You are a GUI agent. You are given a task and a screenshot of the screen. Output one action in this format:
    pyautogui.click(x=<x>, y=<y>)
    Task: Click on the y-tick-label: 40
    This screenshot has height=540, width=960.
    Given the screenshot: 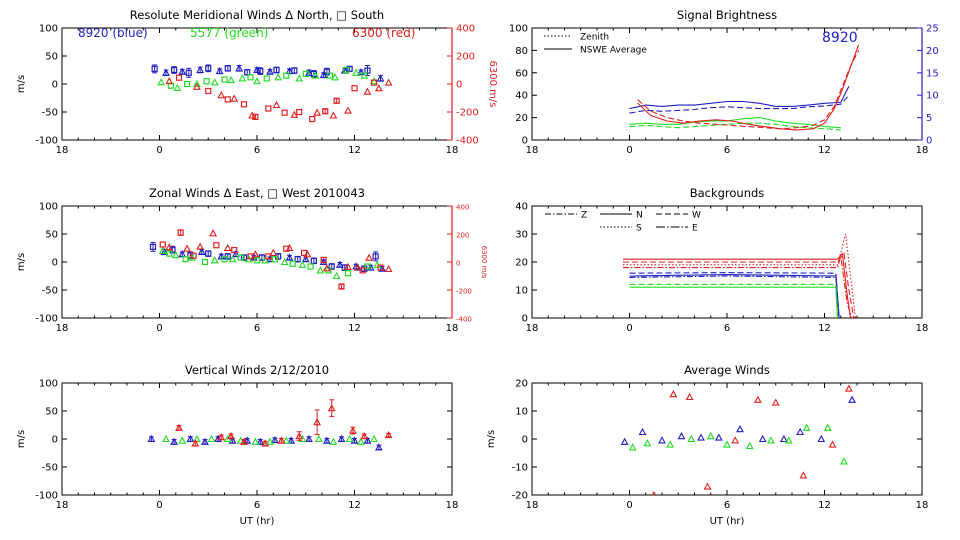 What is the action you would take?
    pyautogui.click(x=521, y=207)
    